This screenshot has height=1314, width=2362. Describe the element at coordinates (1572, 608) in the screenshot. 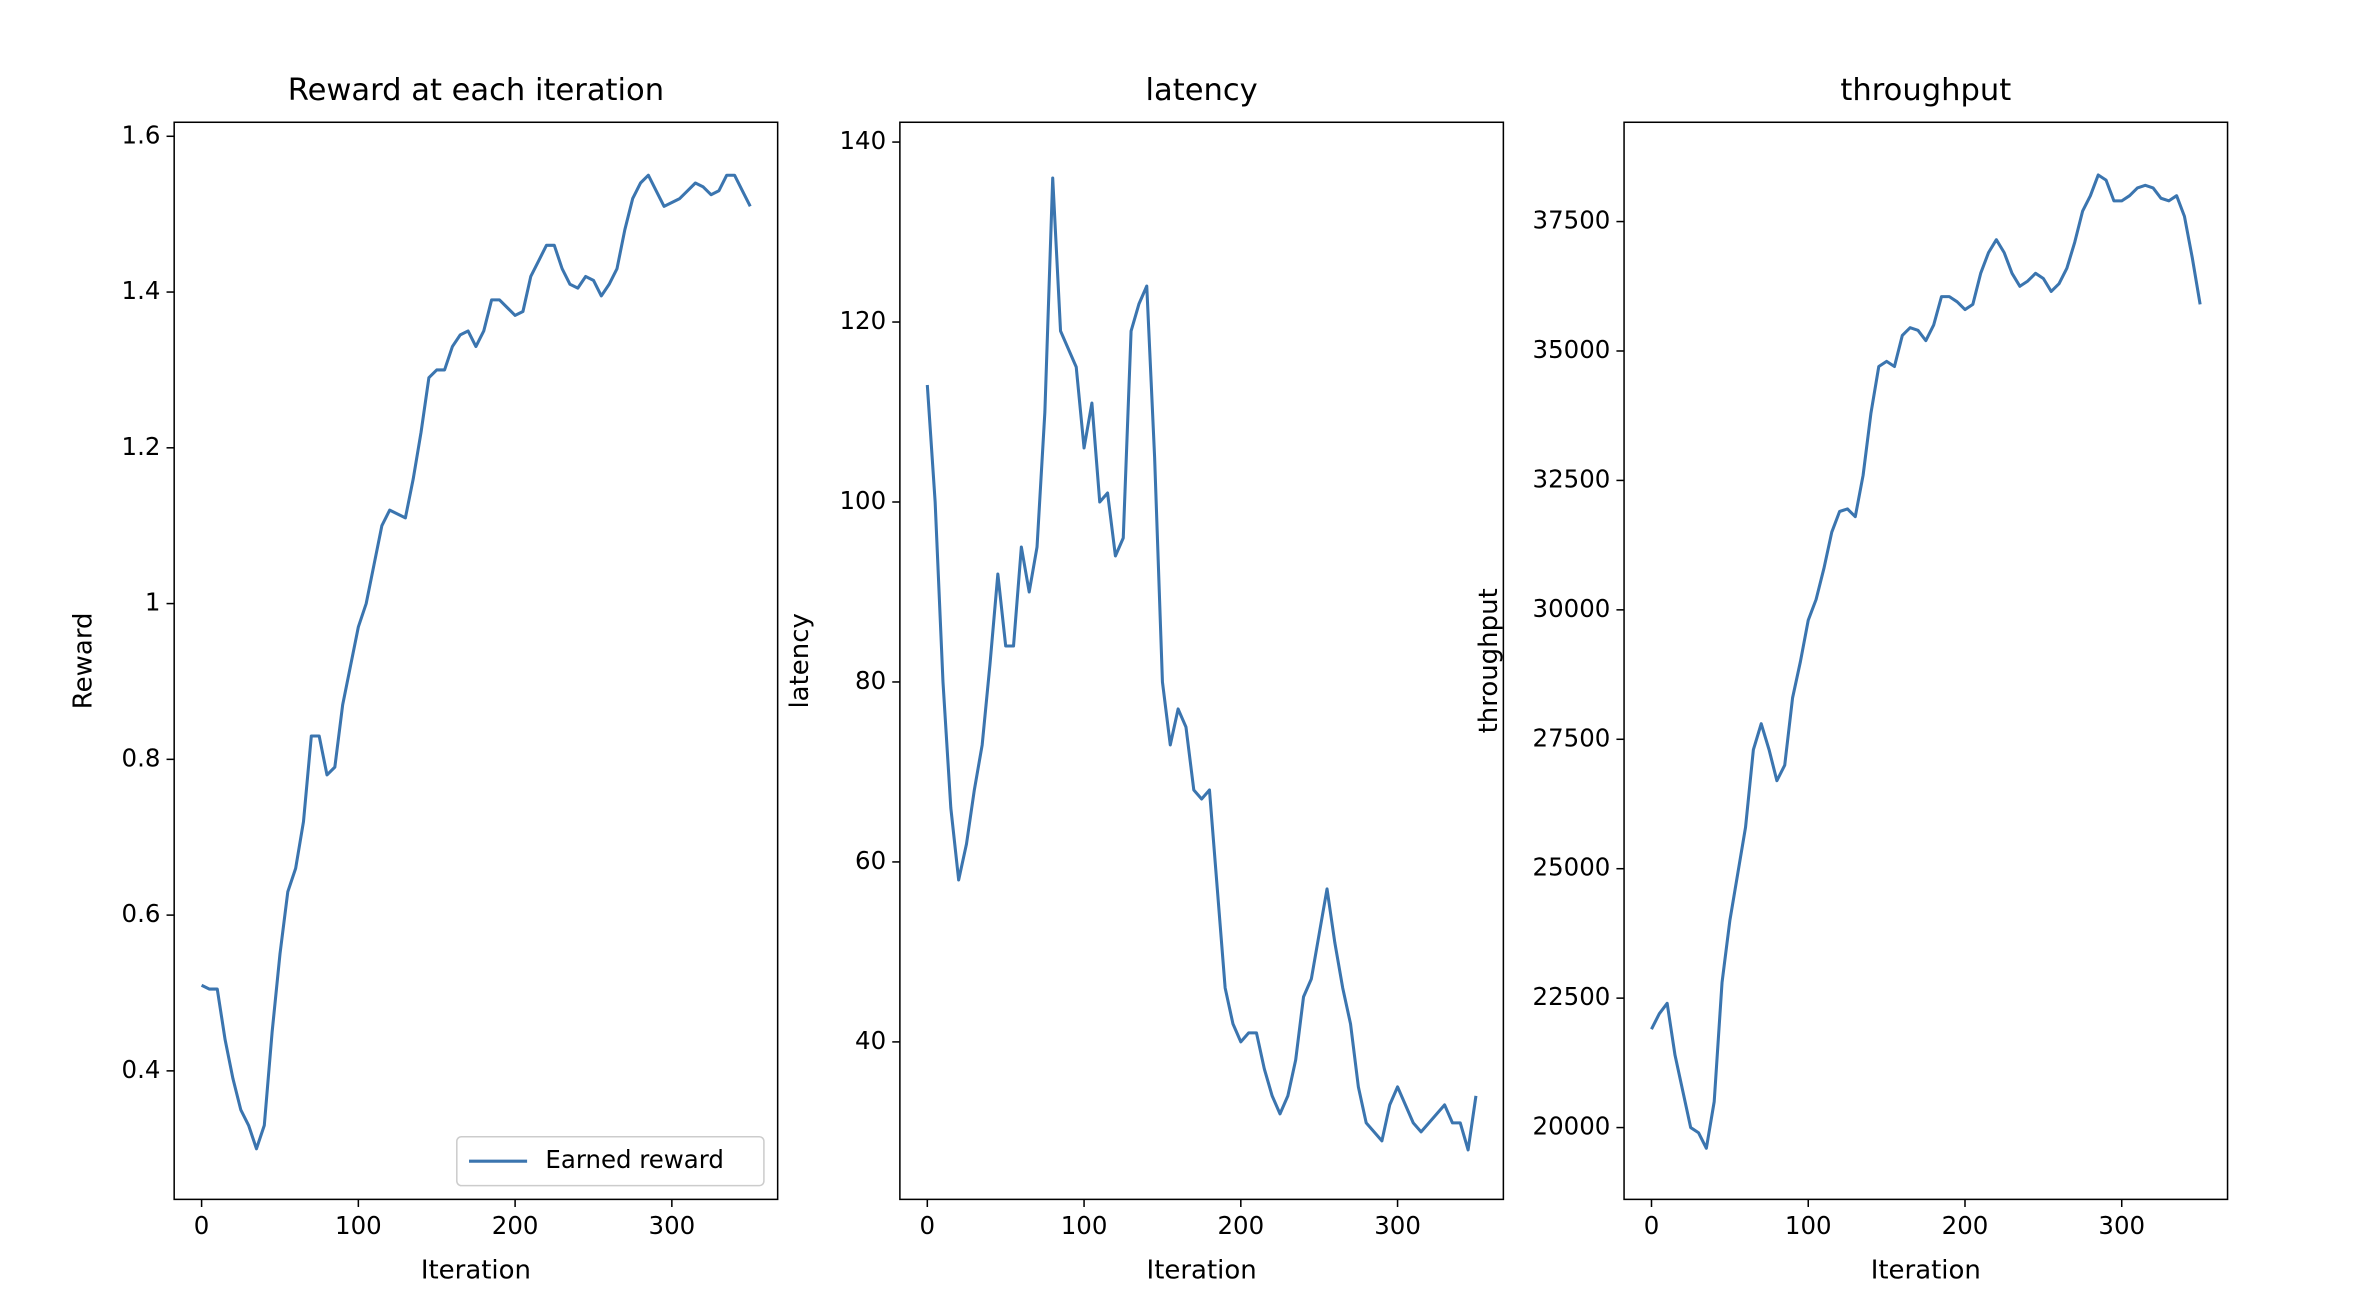

I see `y-tick-label: 30000` at that location.